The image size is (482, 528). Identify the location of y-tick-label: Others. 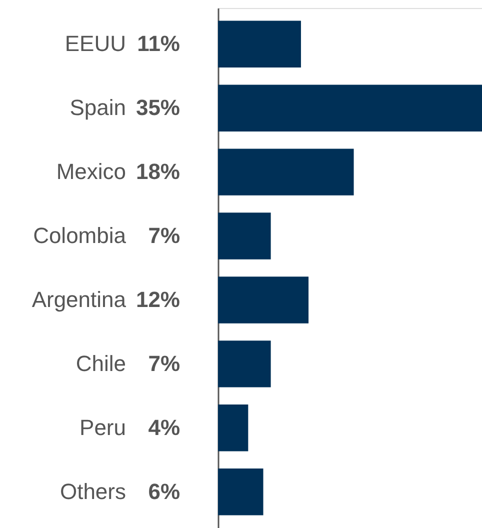
(93, 491).